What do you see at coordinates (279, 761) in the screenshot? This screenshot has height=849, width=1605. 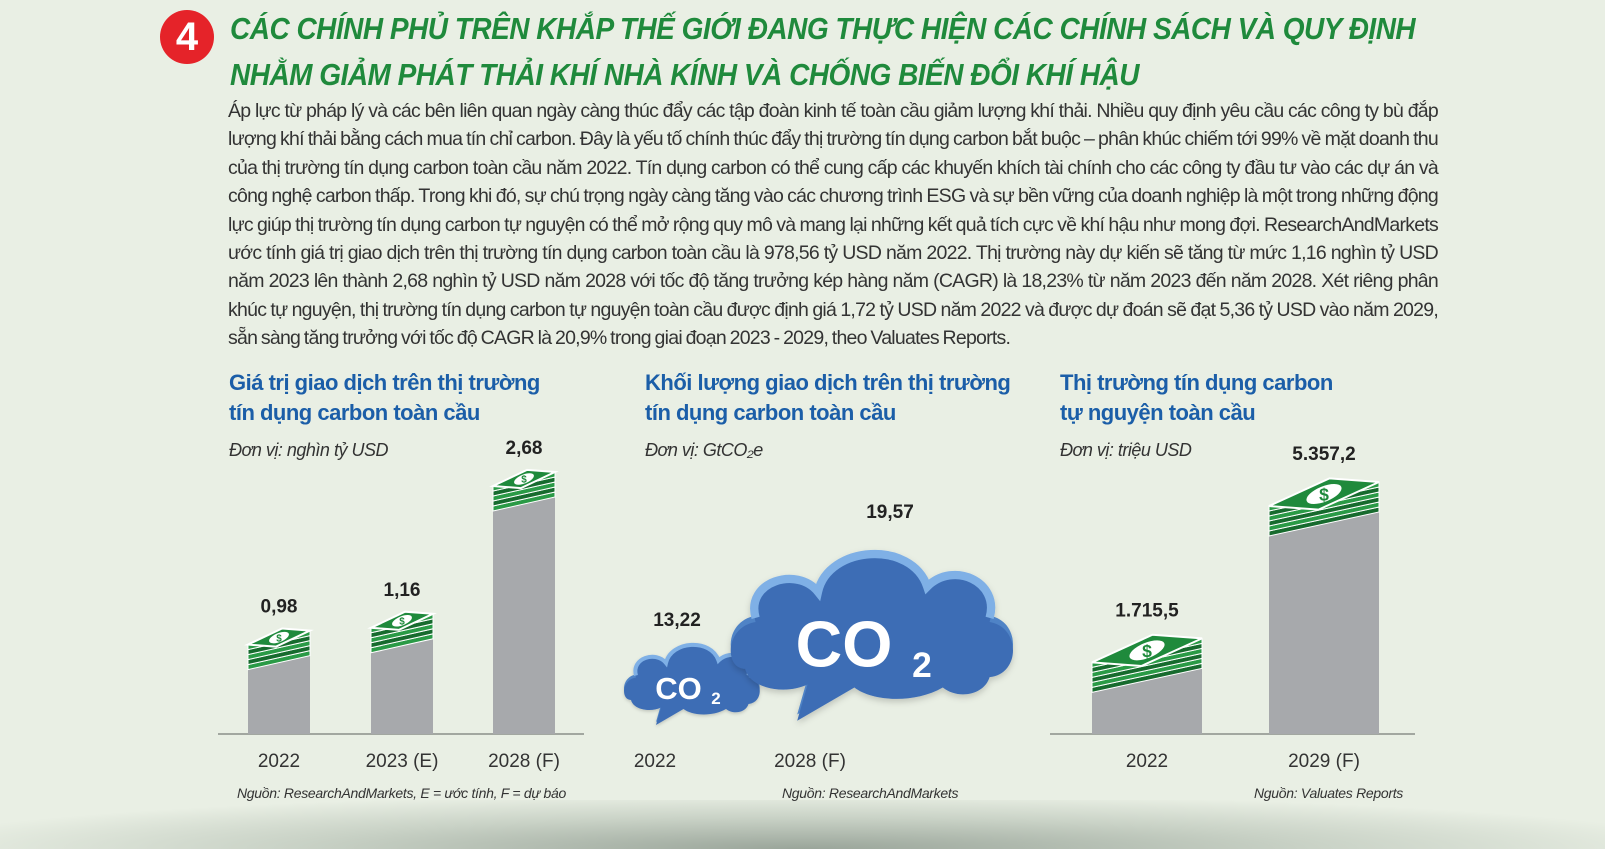 I see `chart1-category-label-0: 2022` at bounding box center [279, 761].